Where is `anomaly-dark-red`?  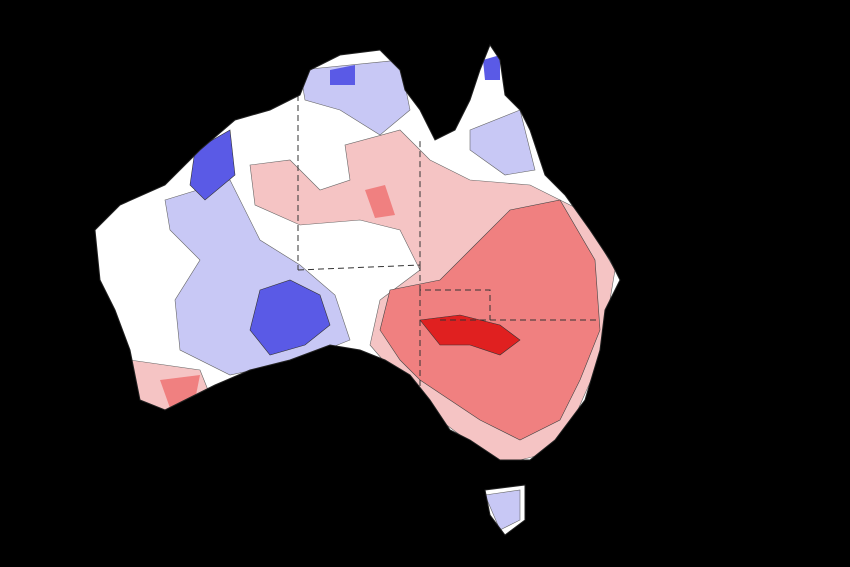 anomaly-dark-red is located at coordinates (470, 335).